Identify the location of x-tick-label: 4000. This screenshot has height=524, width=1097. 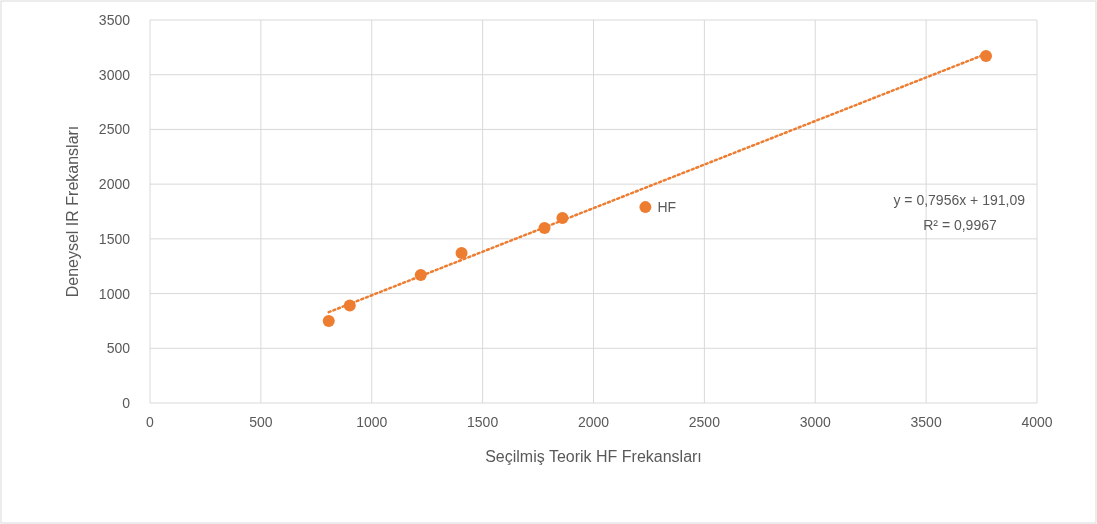
(1037, 422).